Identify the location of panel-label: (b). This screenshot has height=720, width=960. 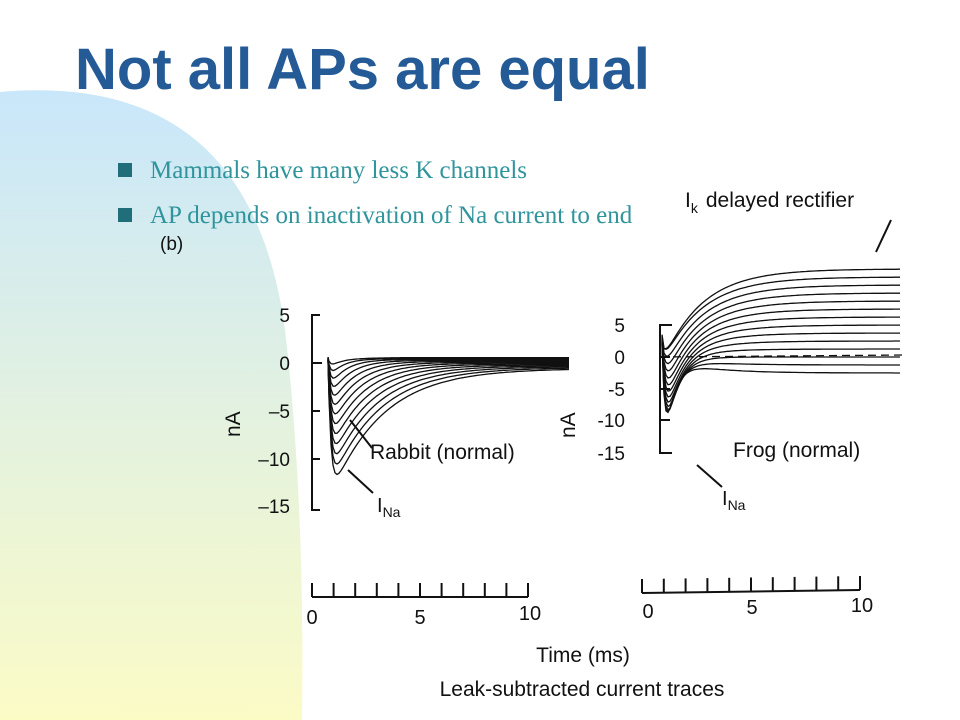
(171, 244).